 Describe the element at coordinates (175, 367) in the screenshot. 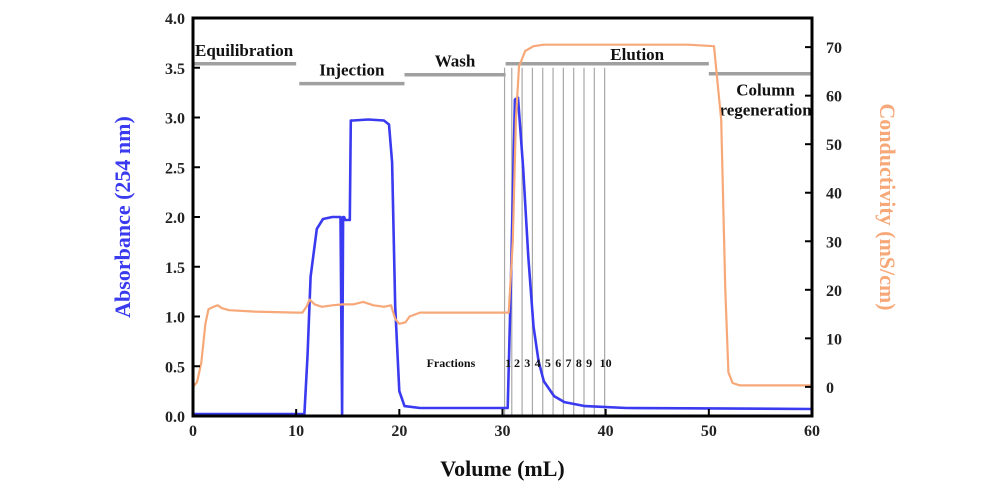

I see `y-left-tick-label-0.5: 0.5` at that location.